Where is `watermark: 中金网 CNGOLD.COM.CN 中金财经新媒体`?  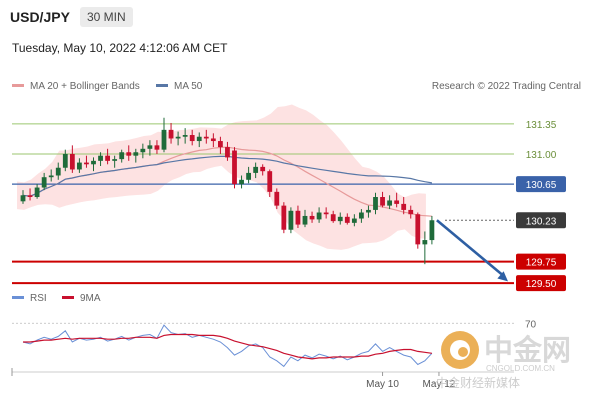 watermark: 中金网 CNGOLD.COM.CN 中金财经新媒体 is located at coordinates (503, 360).